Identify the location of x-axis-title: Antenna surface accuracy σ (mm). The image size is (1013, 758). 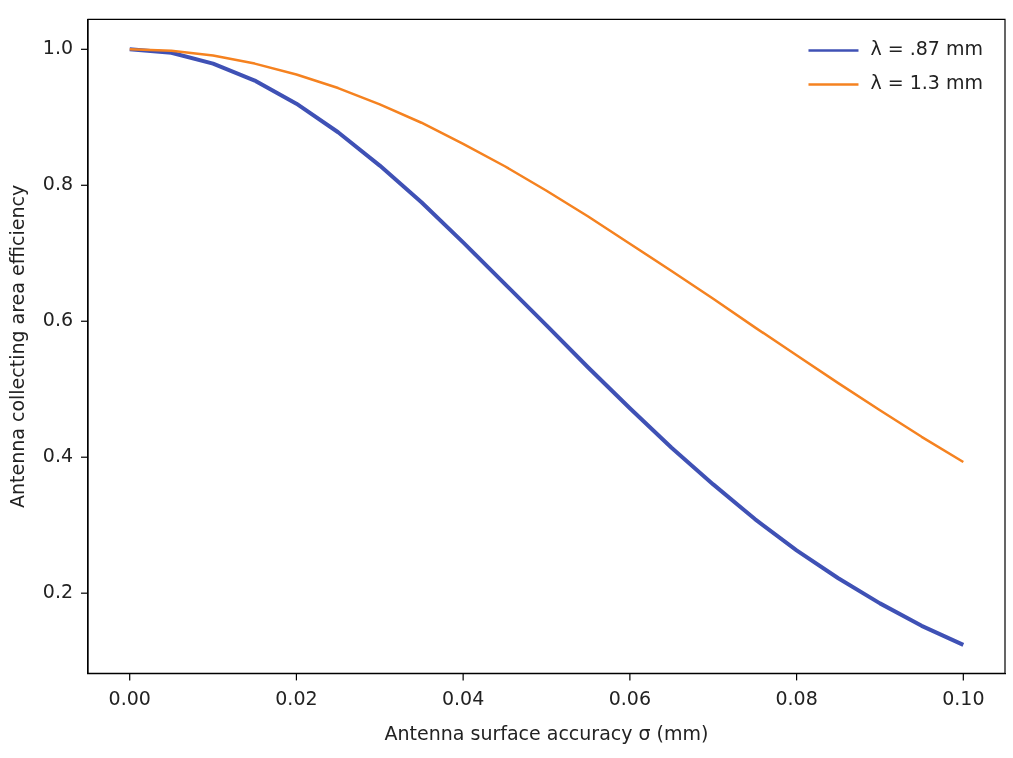
(546, 732).